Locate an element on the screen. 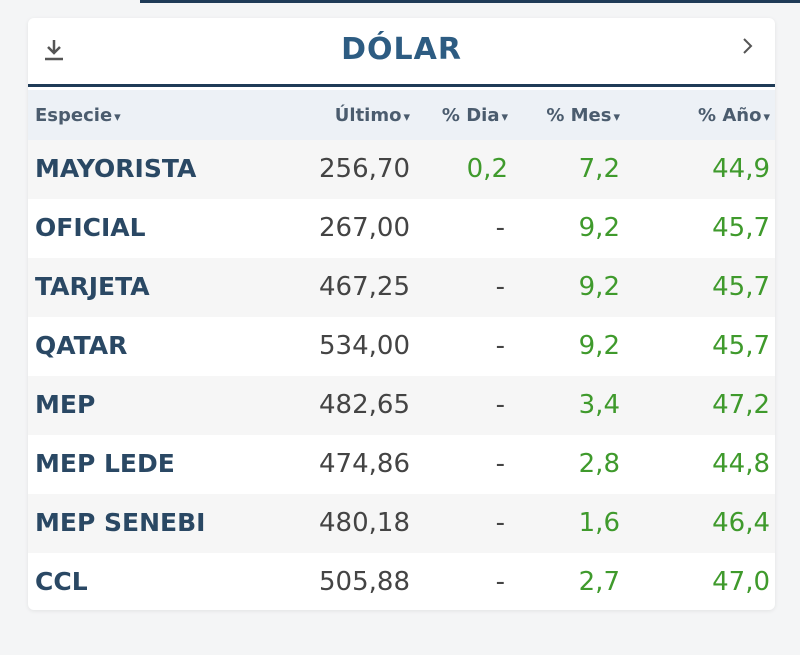 The height and width of the screenshot is (655, 800). top-border is located at coordinates (470, 1).